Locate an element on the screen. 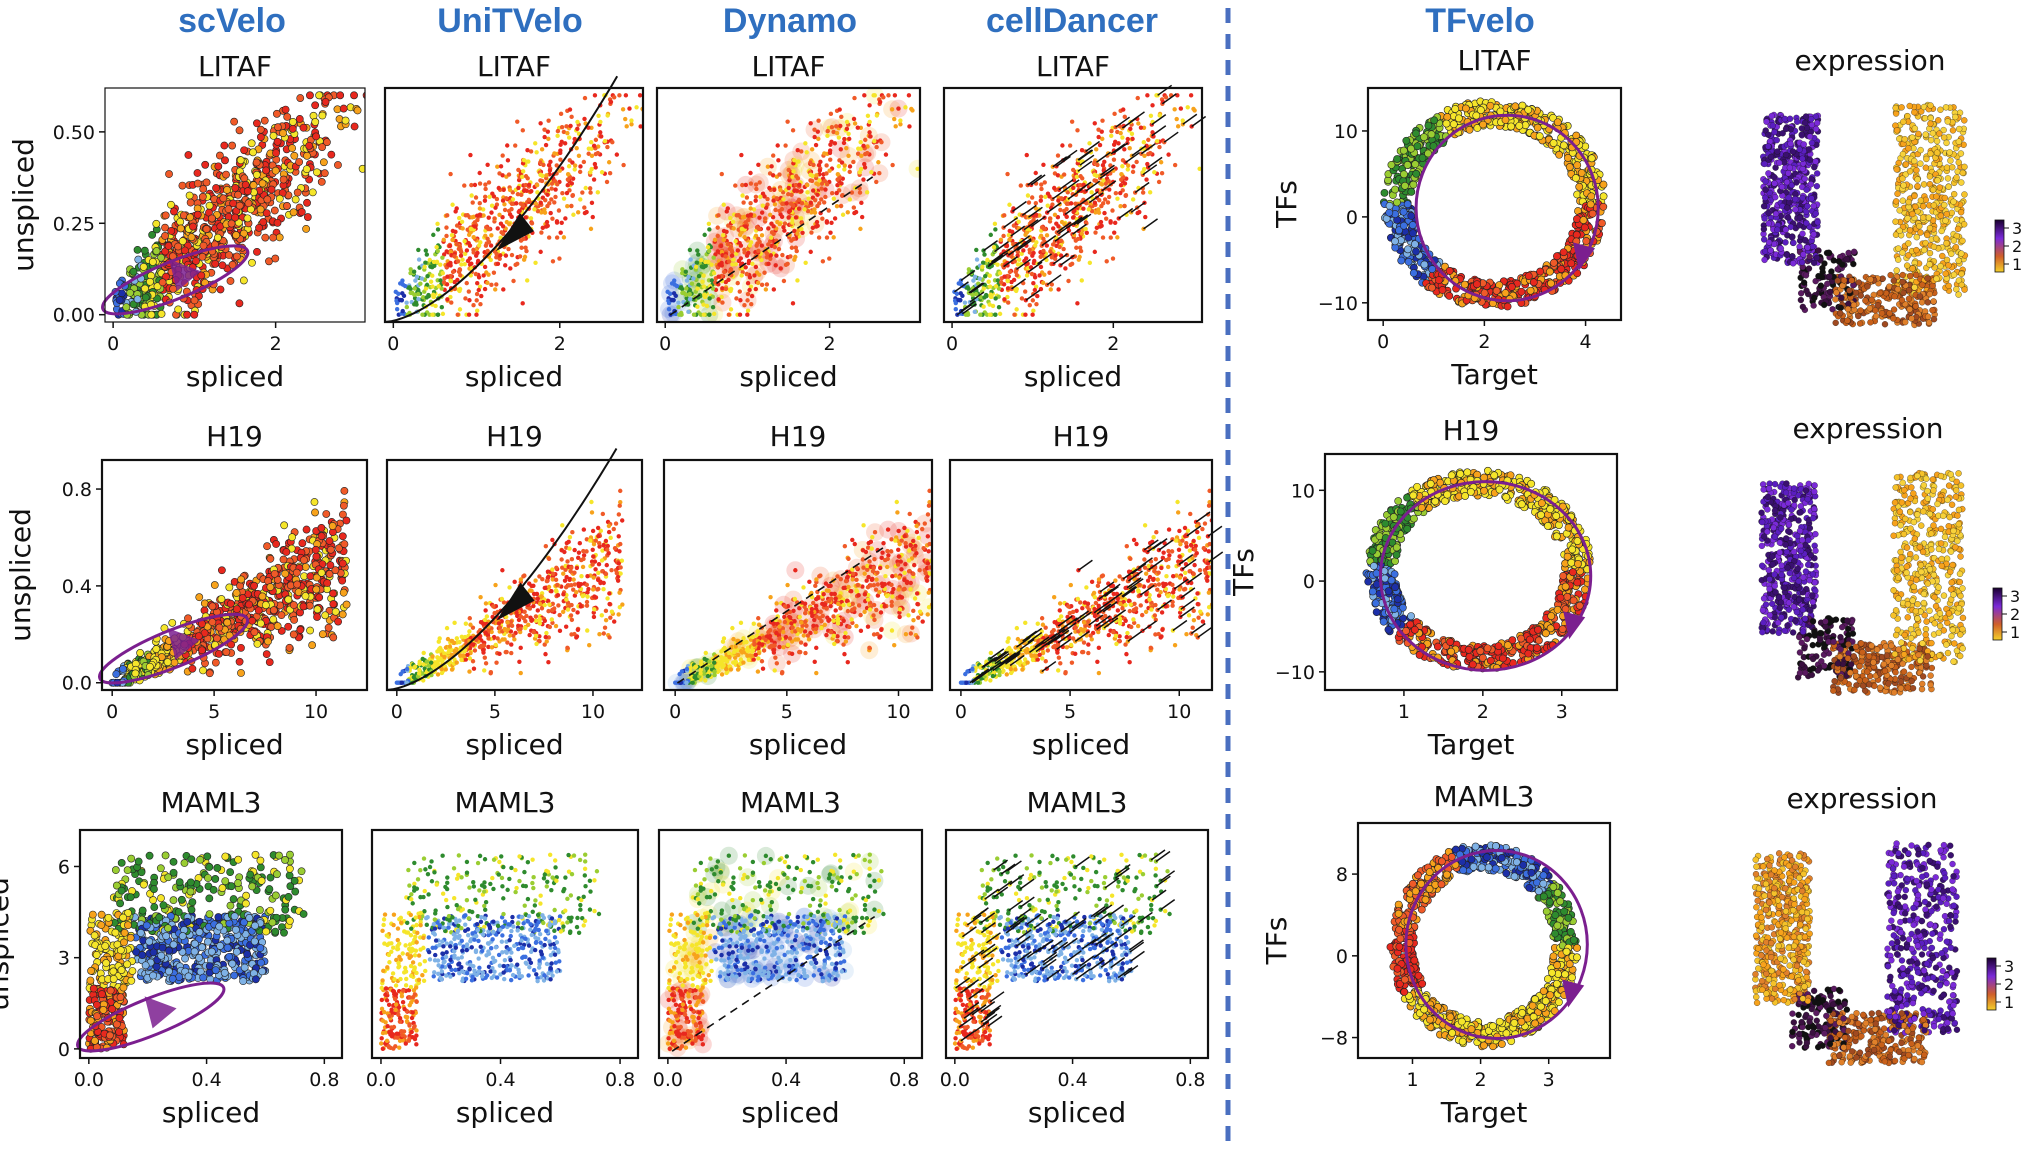 The height and width of the screenshot is (1149, 2035). x-tick-label: 0 is located at coordinates (393, 344).